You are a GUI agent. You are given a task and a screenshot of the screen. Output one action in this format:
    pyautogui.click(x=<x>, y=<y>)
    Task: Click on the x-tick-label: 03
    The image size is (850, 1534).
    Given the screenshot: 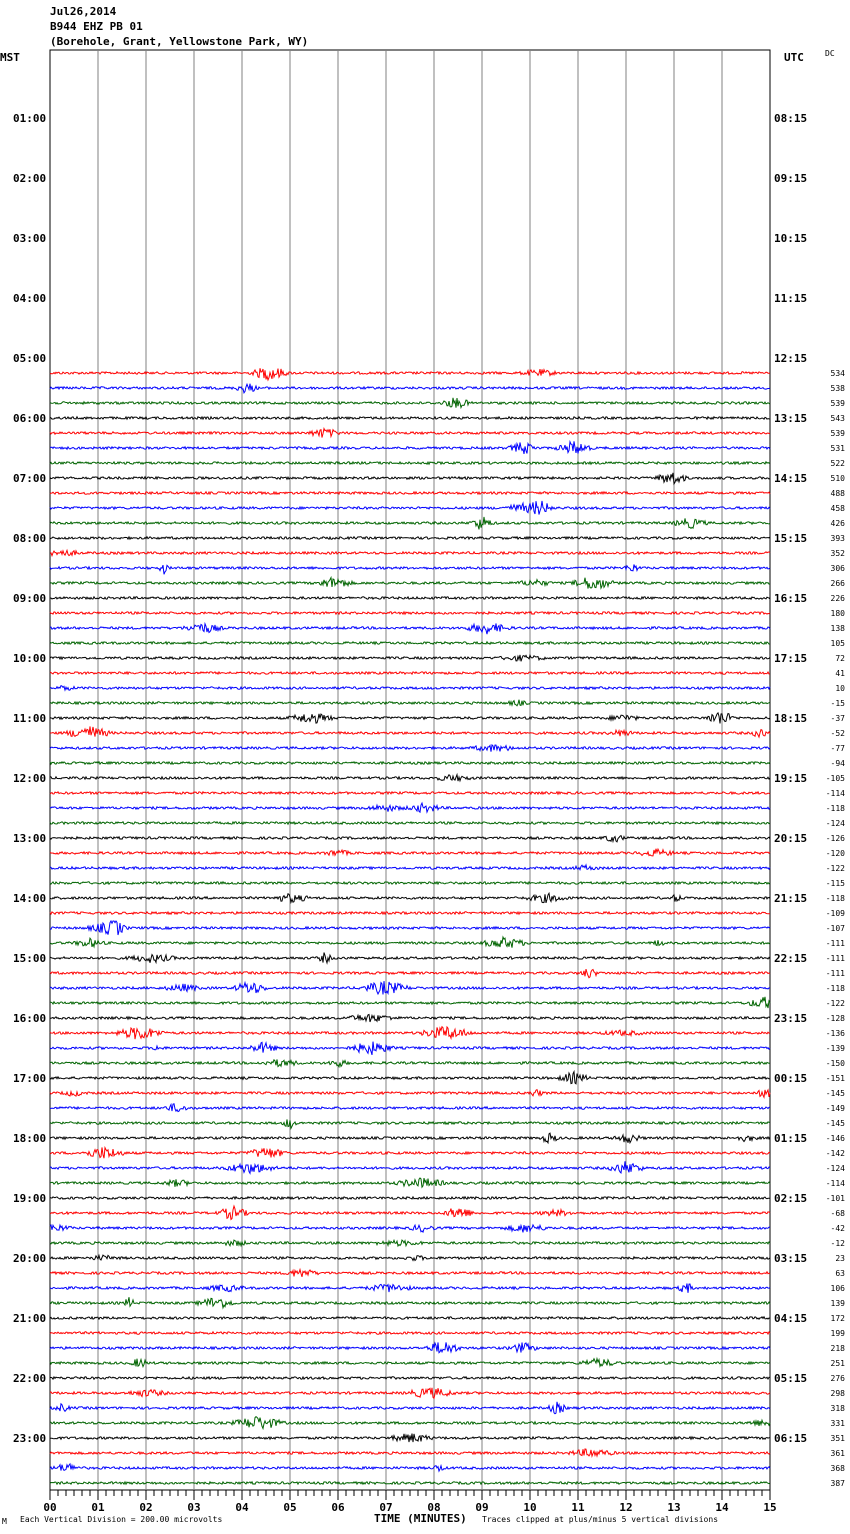 What is the action you would take?
    pyautogui.click(x=193, y=1507)
    